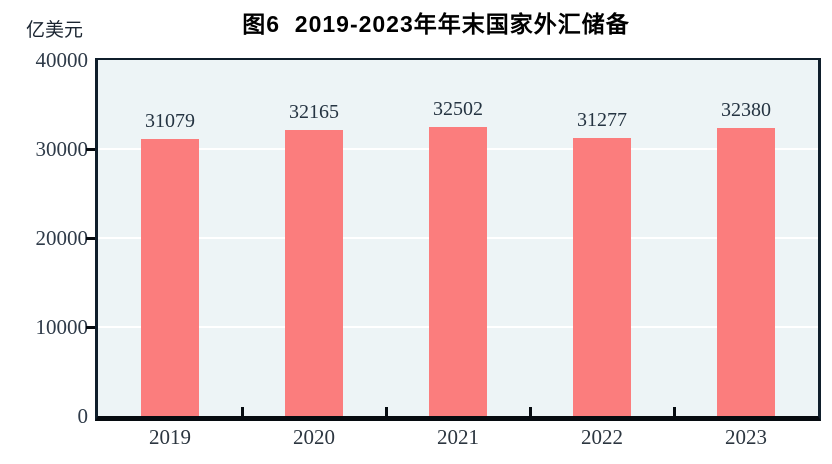  I want to click on bar-value-label-2022: 31277, so click(602, 120).